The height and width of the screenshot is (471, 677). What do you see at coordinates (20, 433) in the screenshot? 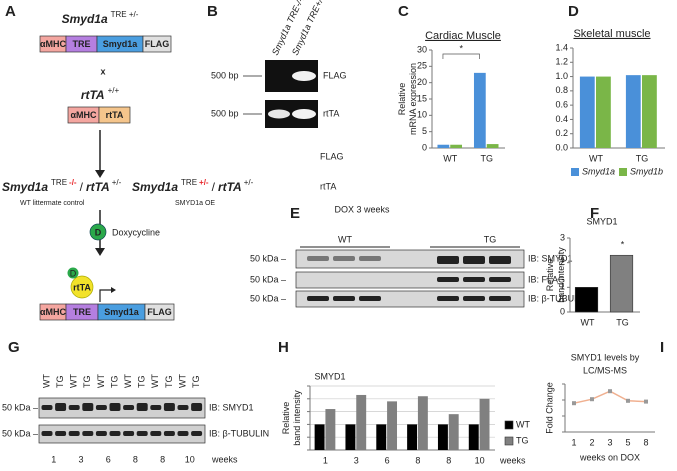
I see `marker-label: 50 kDa –` at bounding box center [20, 433].